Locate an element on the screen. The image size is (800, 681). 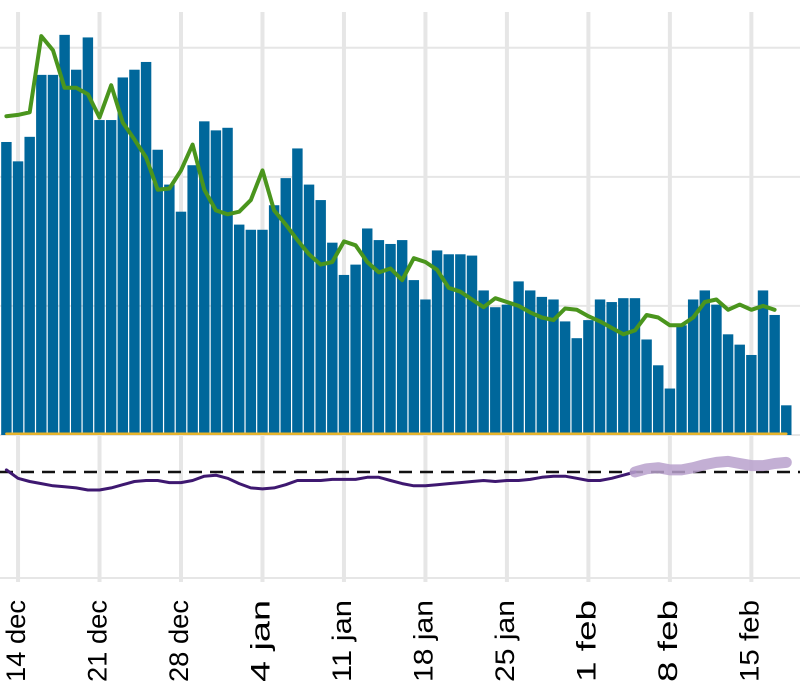
purple-line is located at coordinates (320, 480).